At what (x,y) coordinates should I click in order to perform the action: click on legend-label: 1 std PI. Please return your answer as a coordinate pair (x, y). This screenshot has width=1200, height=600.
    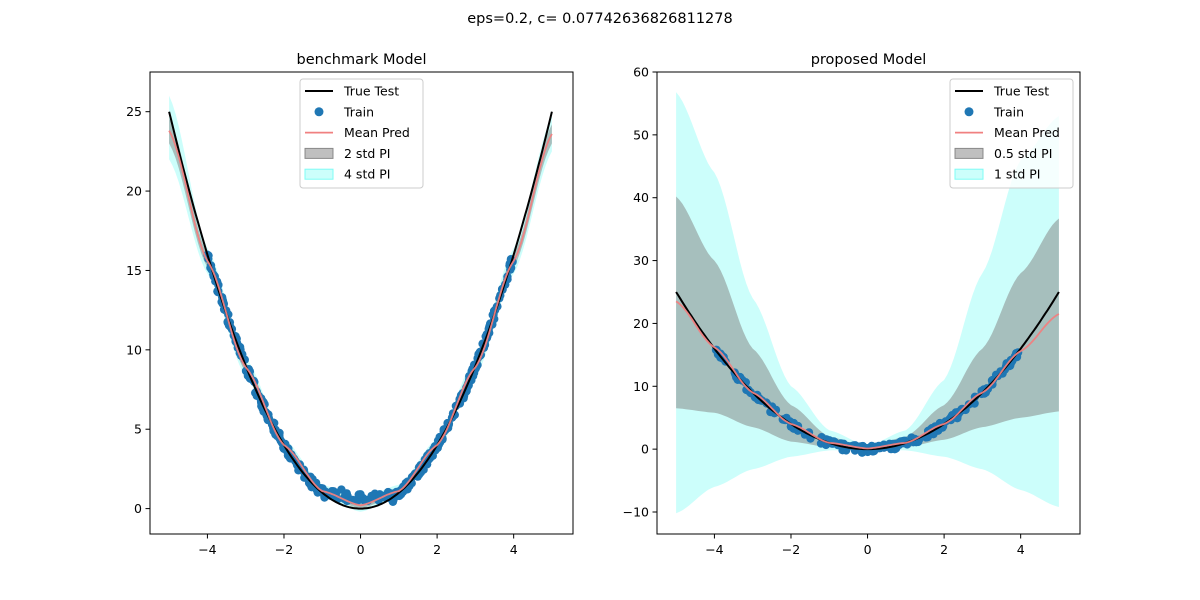
    Looking at the image, I should click on (1017, 174).